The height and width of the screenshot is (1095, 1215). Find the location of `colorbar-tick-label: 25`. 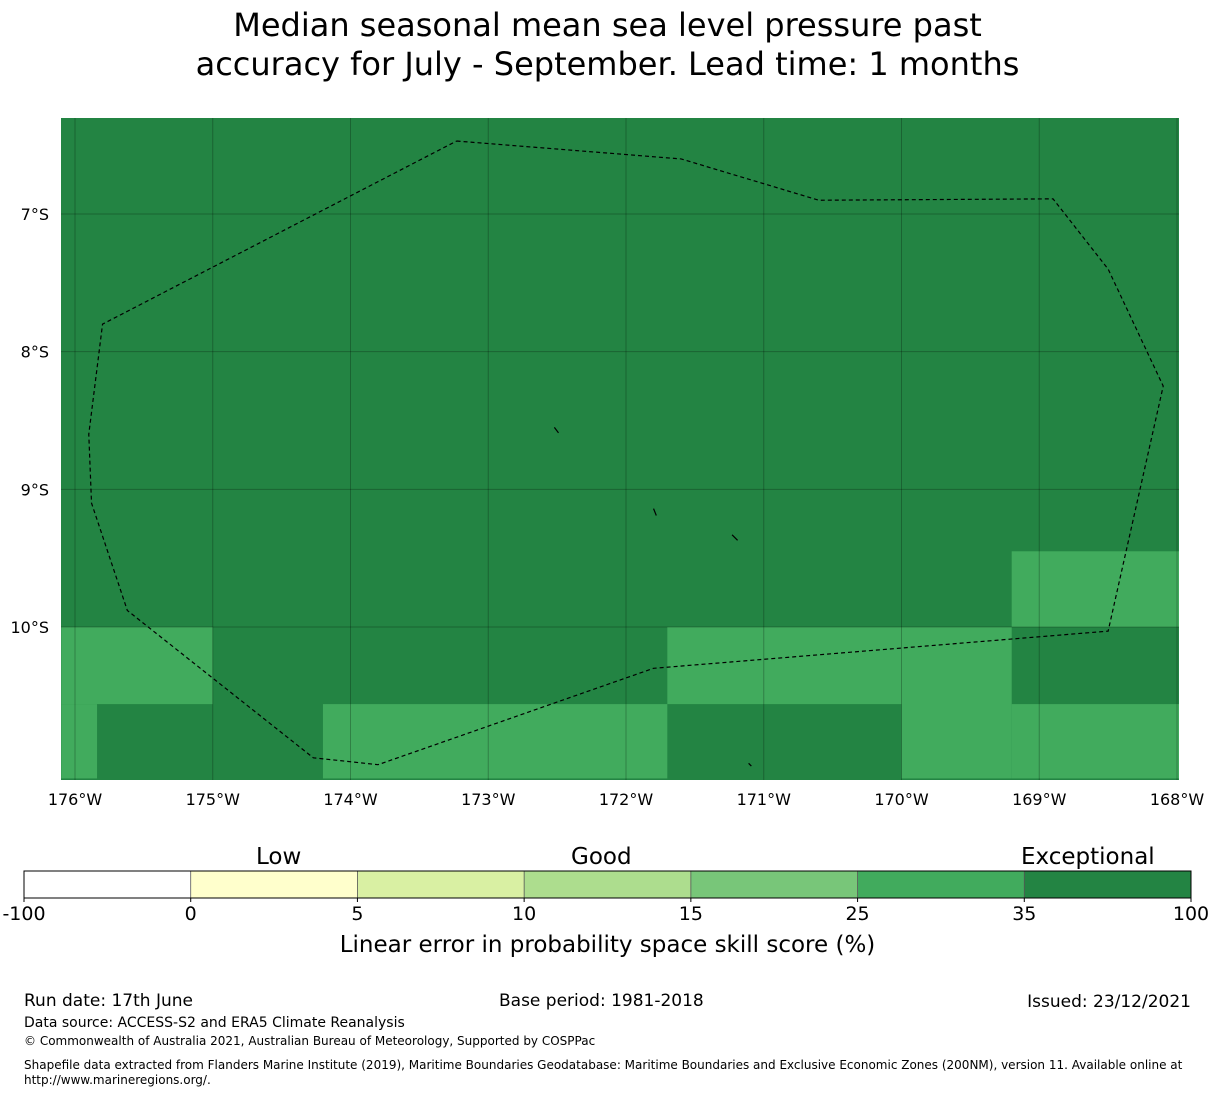

colorbar-tick-label: 25 is located at coordinates (857, 914).